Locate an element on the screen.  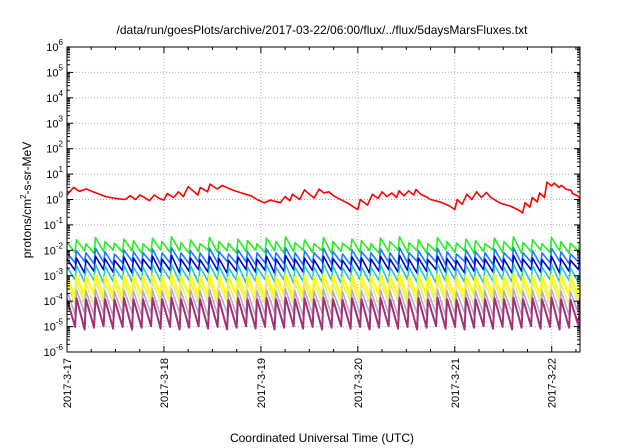
y-tick-label: 10⁴ is located at coordinates (54, 97).